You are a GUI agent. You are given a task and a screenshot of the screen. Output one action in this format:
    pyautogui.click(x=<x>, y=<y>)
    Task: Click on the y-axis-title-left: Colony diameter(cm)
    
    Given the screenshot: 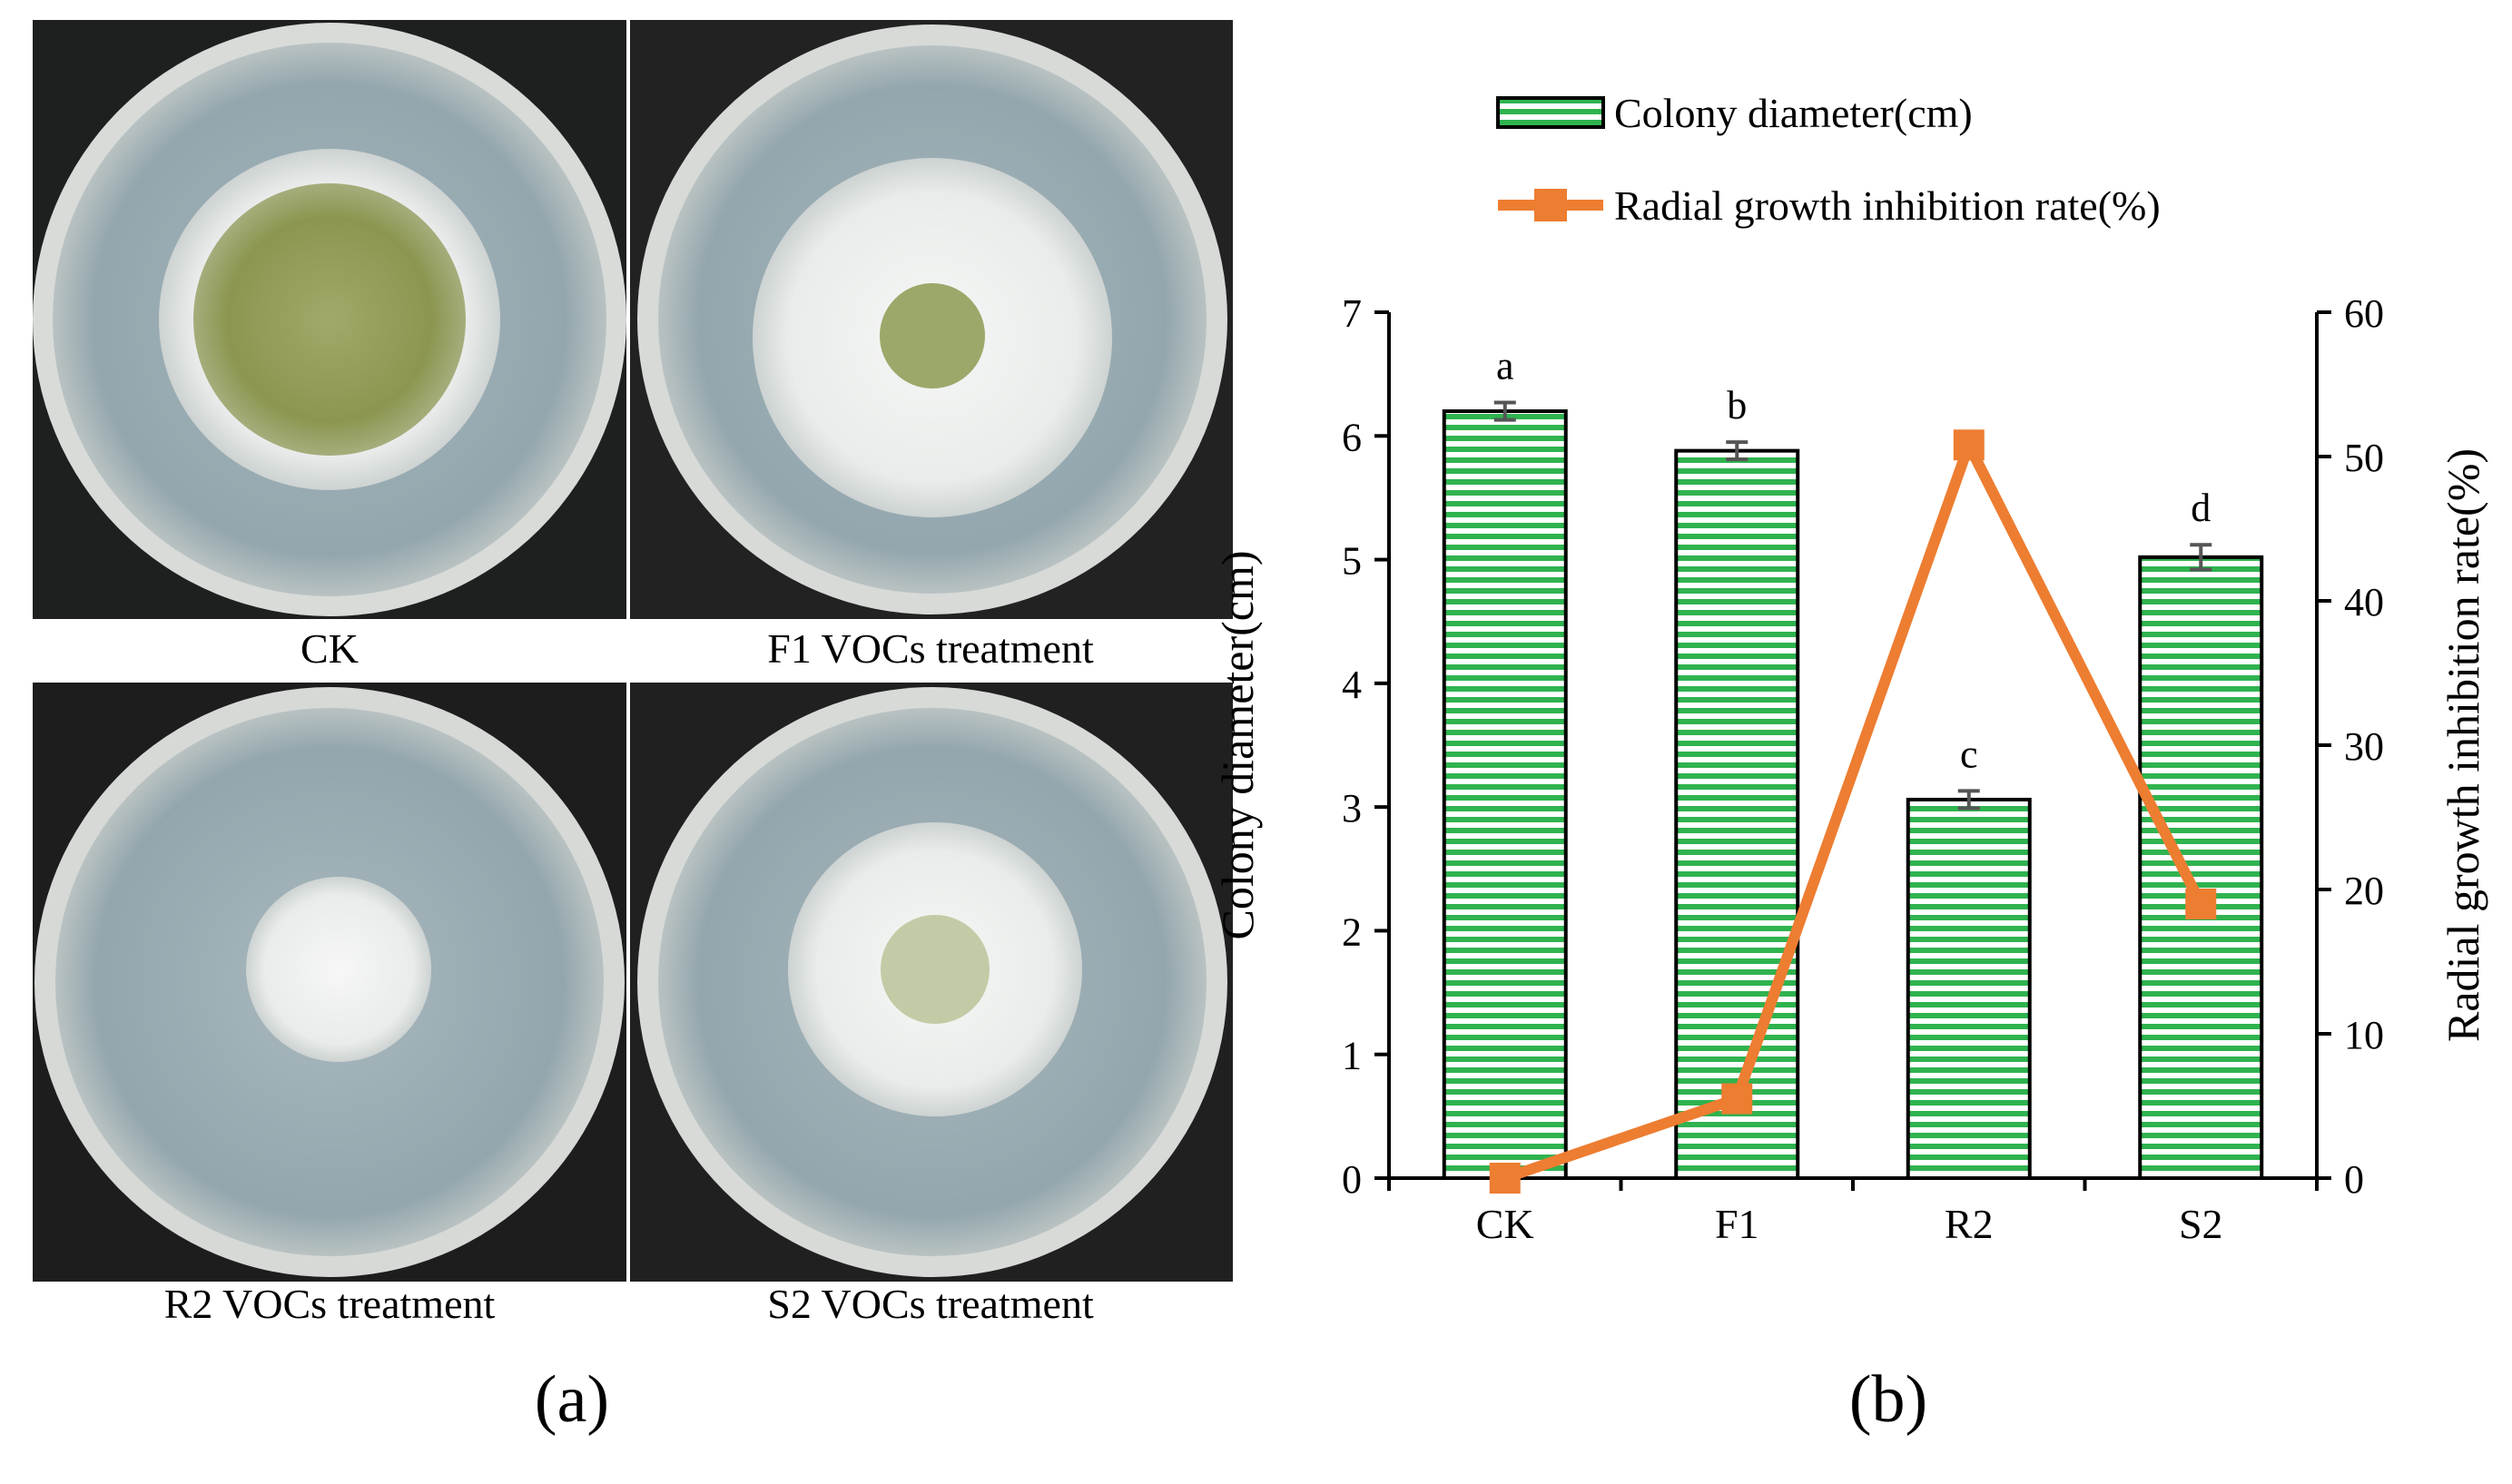 What is the action you would take?
    pyautogui.click(x=1237, y=744)
    